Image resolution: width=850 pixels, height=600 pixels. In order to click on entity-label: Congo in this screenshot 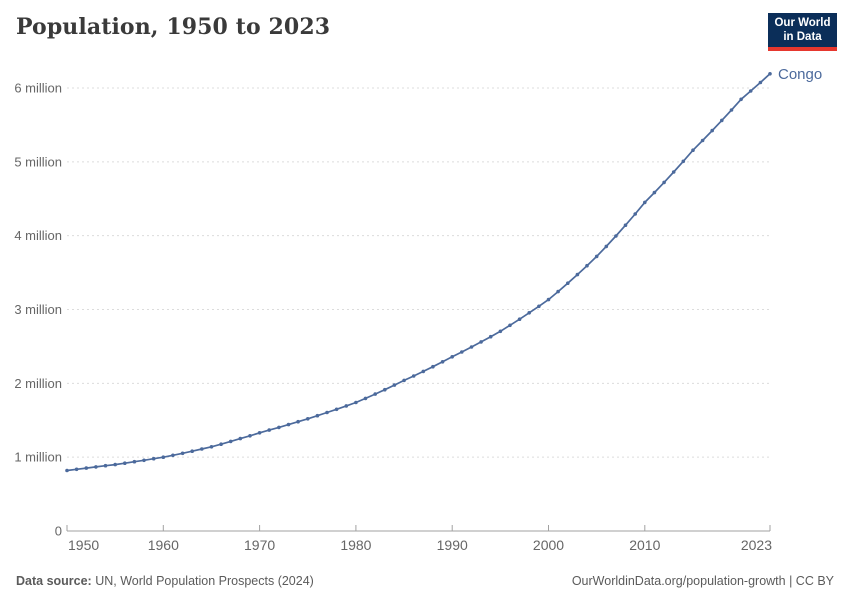, I will do `click(800, 74)`.